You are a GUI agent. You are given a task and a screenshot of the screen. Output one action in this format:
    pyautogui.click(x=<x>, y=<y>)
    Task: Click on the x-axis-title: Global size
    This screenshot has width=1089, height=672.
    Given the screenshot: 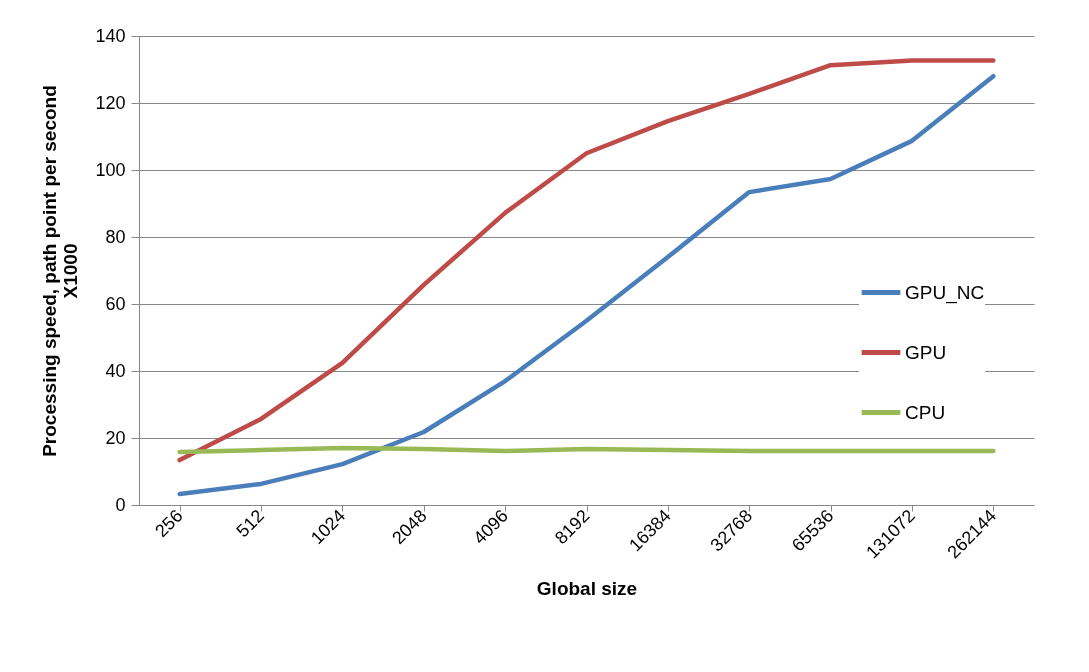 What is the action you would take?
    pyautogui.click(x=587, y=589)
    